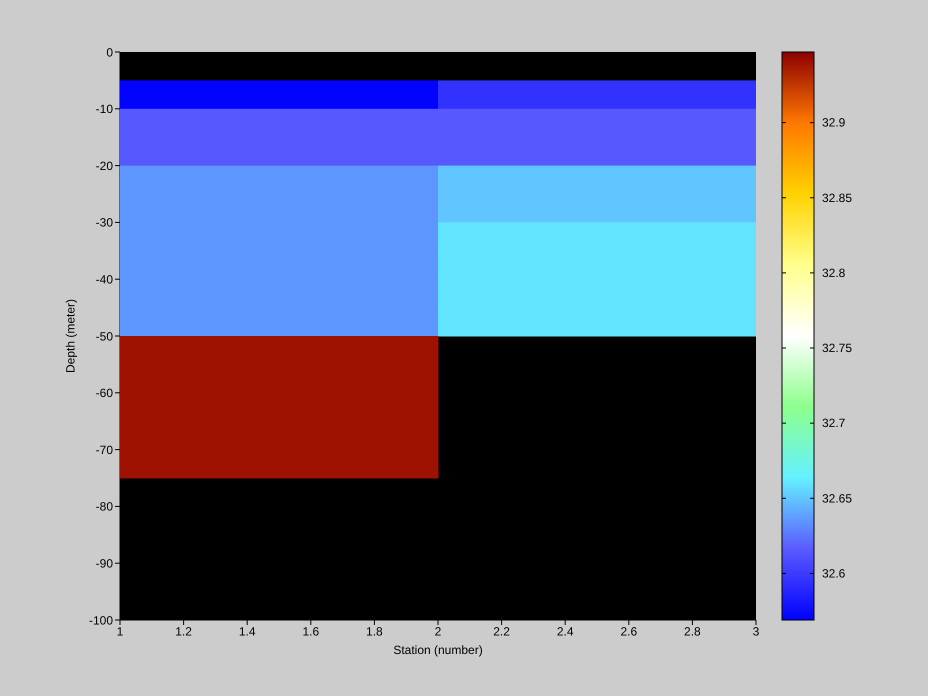 The height and width of the screenshot is (696, 928). What do you see at coordinates (183, 631) in the screenshot?
I see `x-tick-label: 1.2` at bounding box center [183, 631].